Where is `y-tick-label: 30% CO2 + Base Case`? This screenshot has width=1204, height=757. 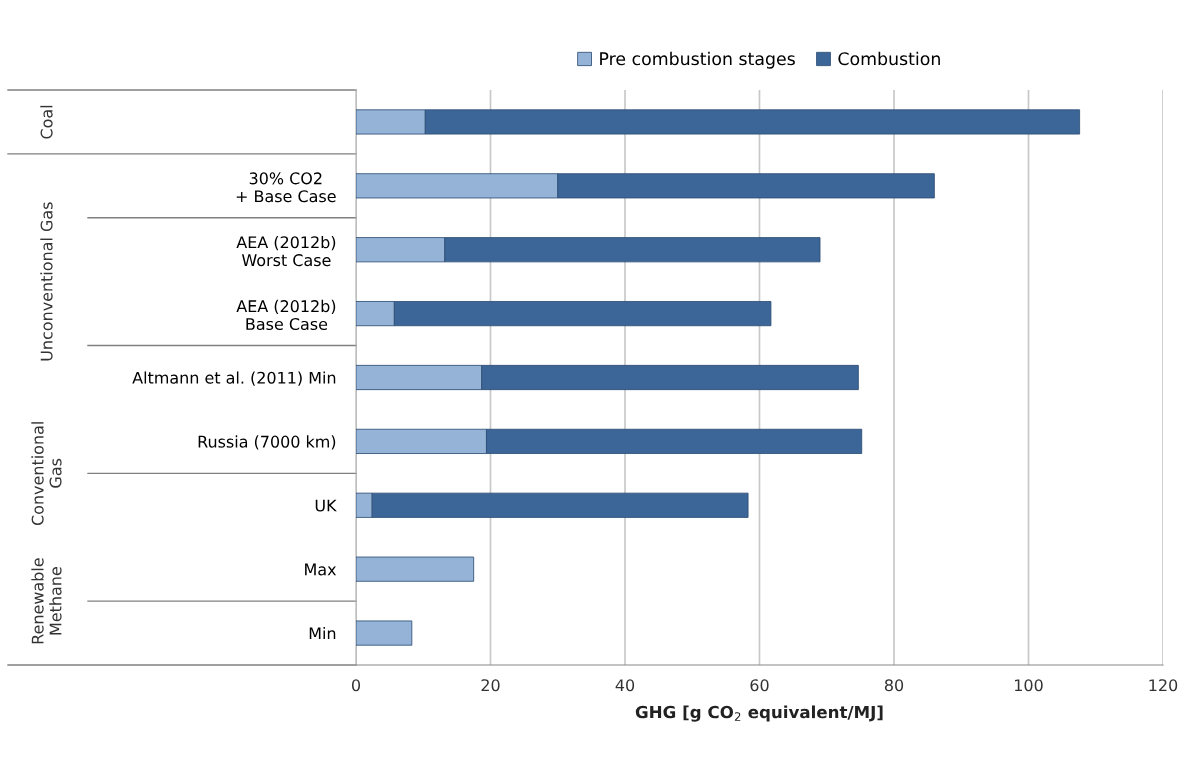
y-tick-label: 30% CO2 + Base Case is located at coordinates (286, 187).